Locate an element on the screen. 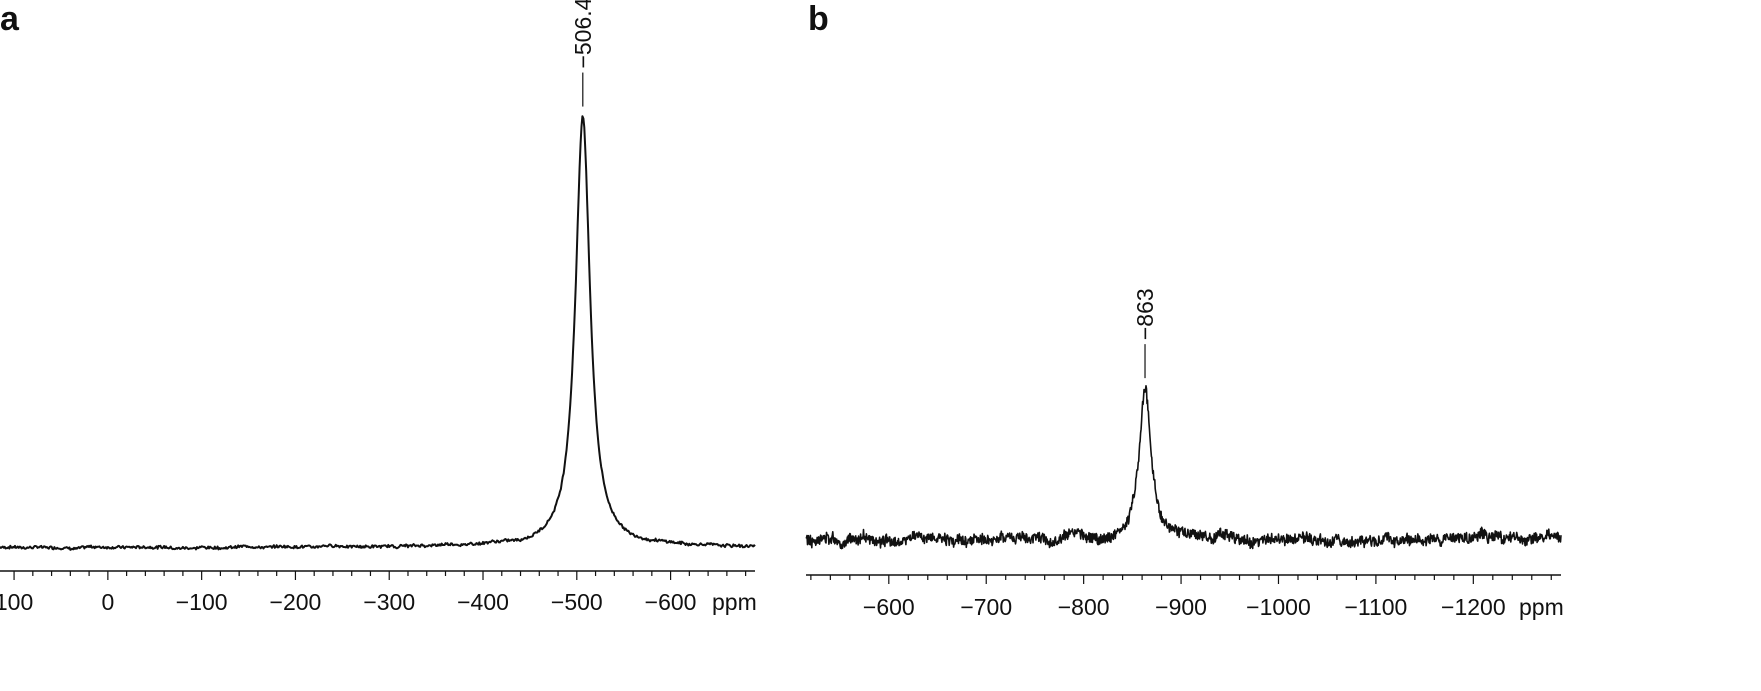 The height and width of the screenshot is (691, 1761). x-tick-label: −500 is located at coordinates (577, 602).